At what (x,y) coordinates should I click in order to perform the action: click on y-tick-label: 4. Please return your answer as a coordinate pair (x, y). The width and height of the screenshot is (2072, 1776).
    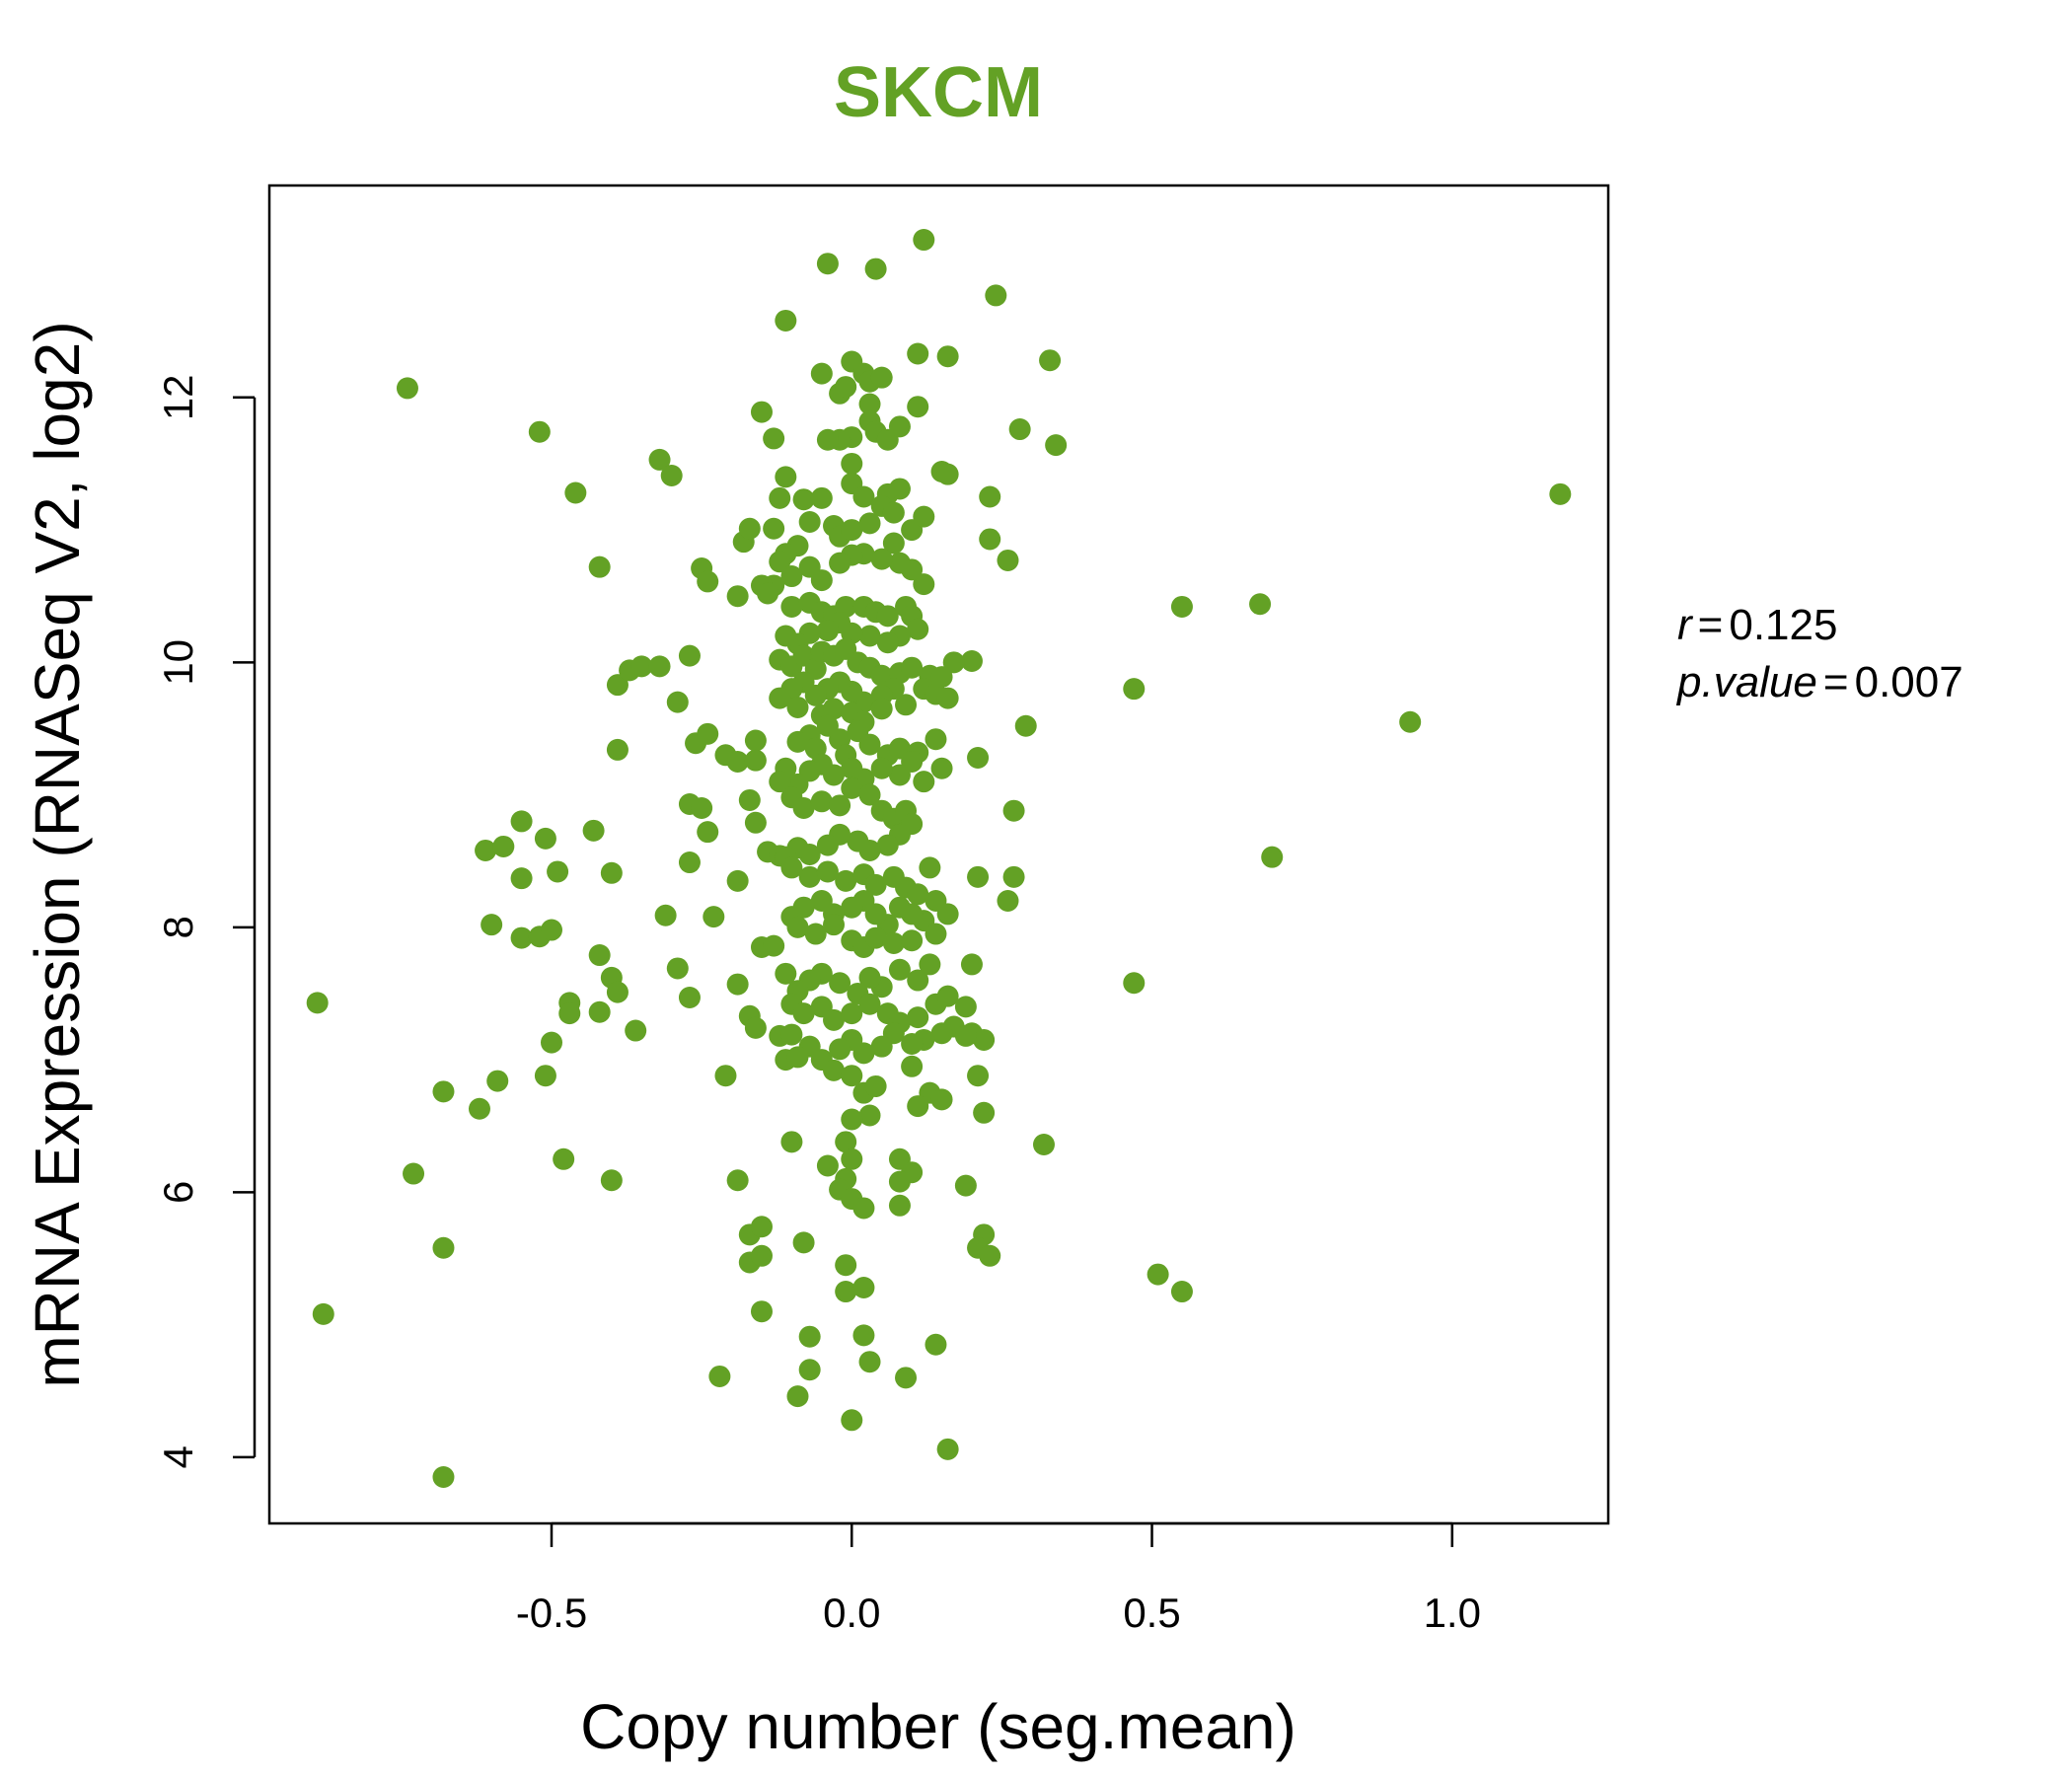
    Looking at the image, I should click on (178, 1456).